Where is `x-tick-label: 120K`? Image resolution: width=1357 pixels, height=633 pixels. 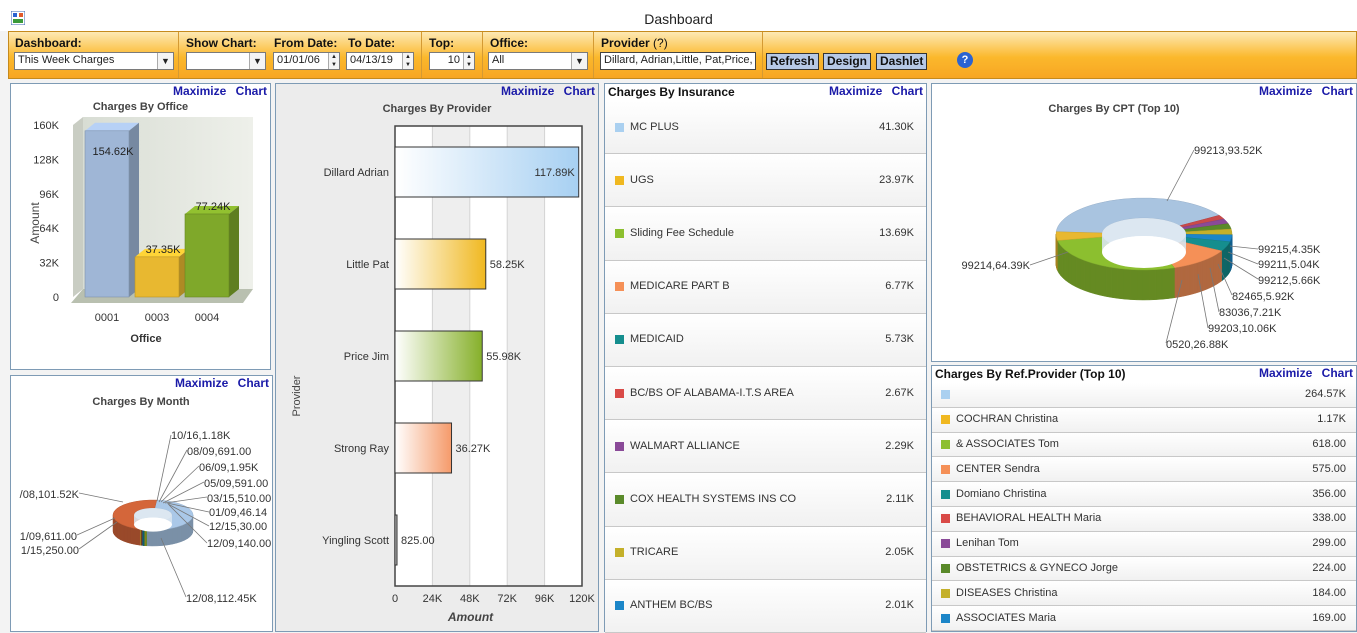
x-tick-label: 120K is located at coordinates (582, 599).